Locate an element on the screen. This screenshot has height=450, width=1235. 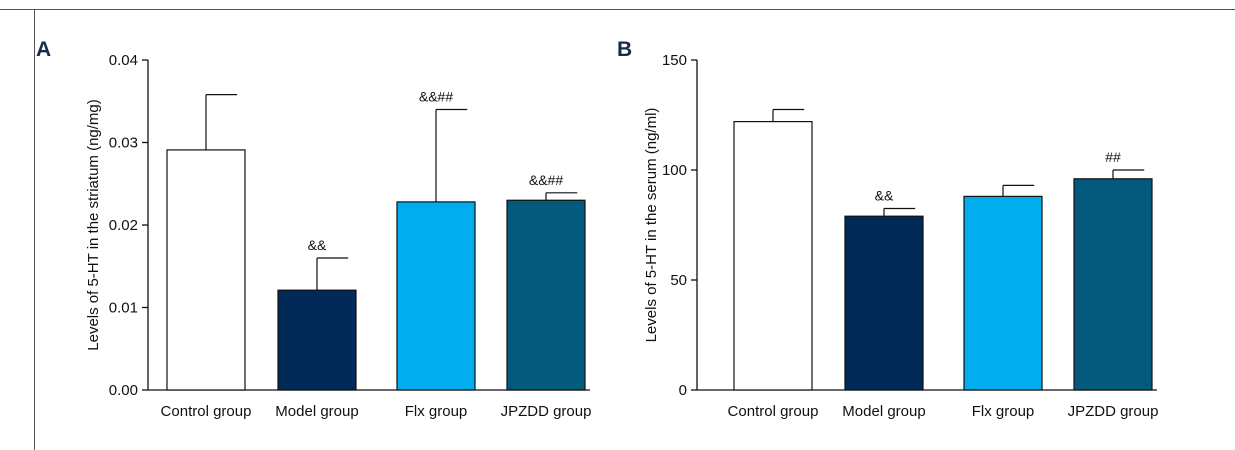
panel-a-label: A is located at coordinates (43, 49).